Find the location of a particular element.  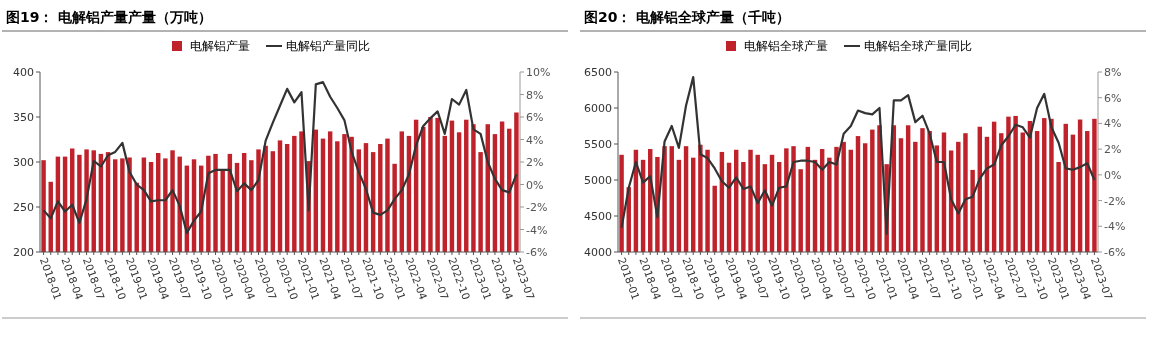

y2-tick-label: 10% is located at coordinates (538, 72).